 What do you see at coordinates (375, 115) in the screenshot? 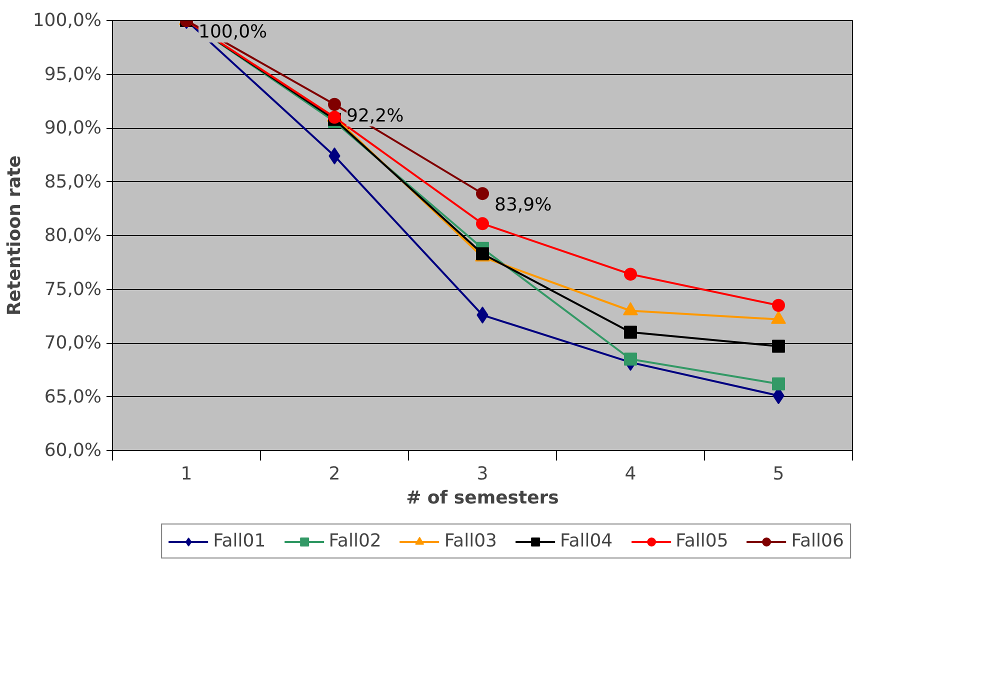
I see `data-label: 92,2%` at bounding box center [375, 115].